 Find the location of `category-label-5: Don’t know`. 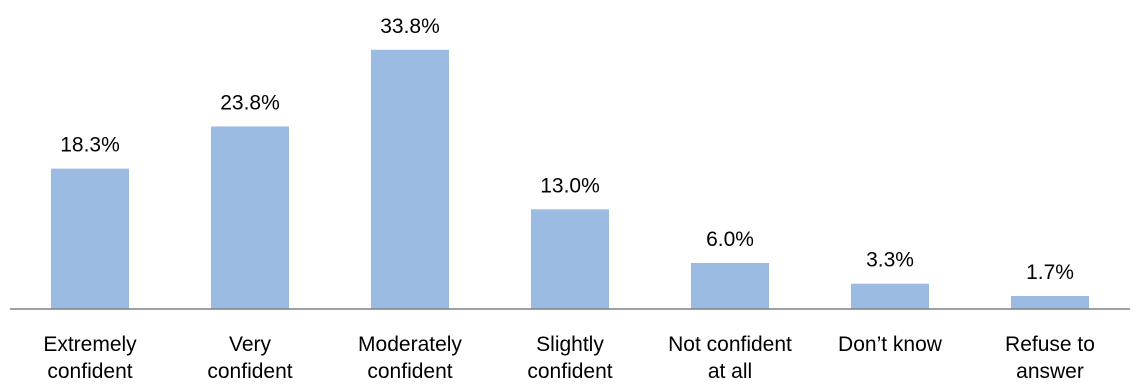

category-label-5: Don’t know is located at coordinates (890, 344).